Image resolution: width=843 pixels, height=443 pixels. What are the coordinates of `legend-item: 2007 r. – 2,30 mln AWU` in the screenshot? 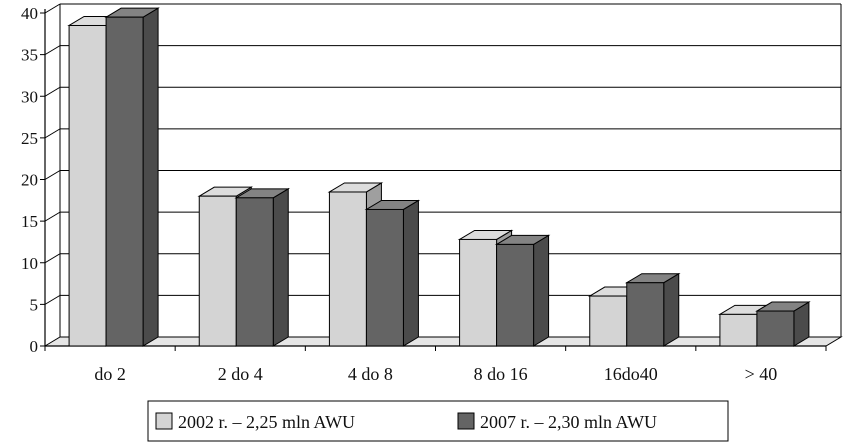 It's located at (557, 422).